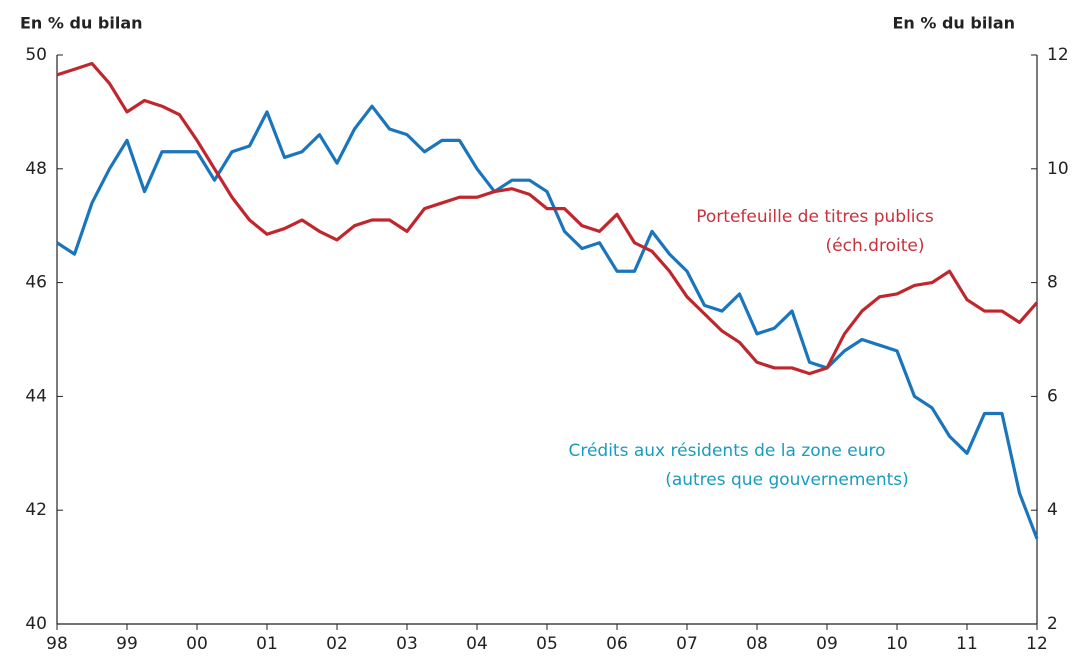 The image size is (1081, 660). What do you see at coordinates (967, 644) in the screenshot?
I see `x-tick-label: 11` at bounding box center [967, 644].